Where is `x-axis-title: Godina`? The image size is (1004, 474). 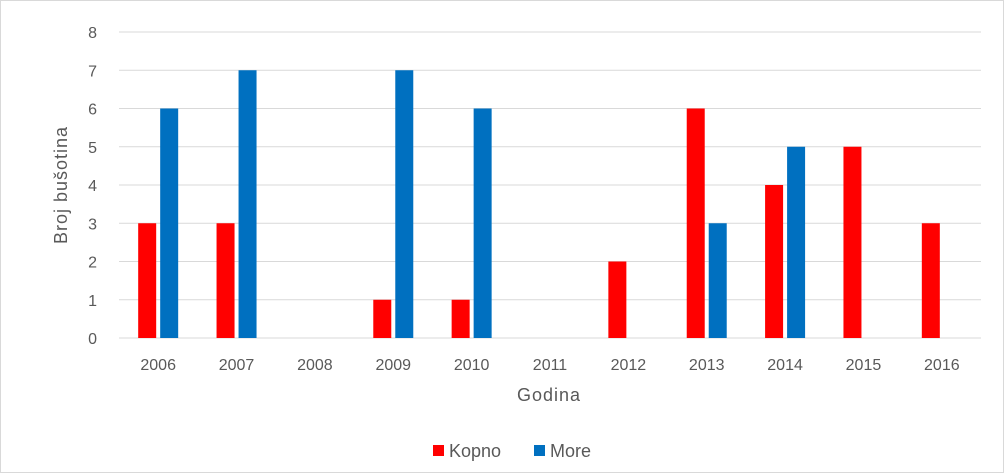 x-axis-title: Godina is located at coordinates (549, 395).